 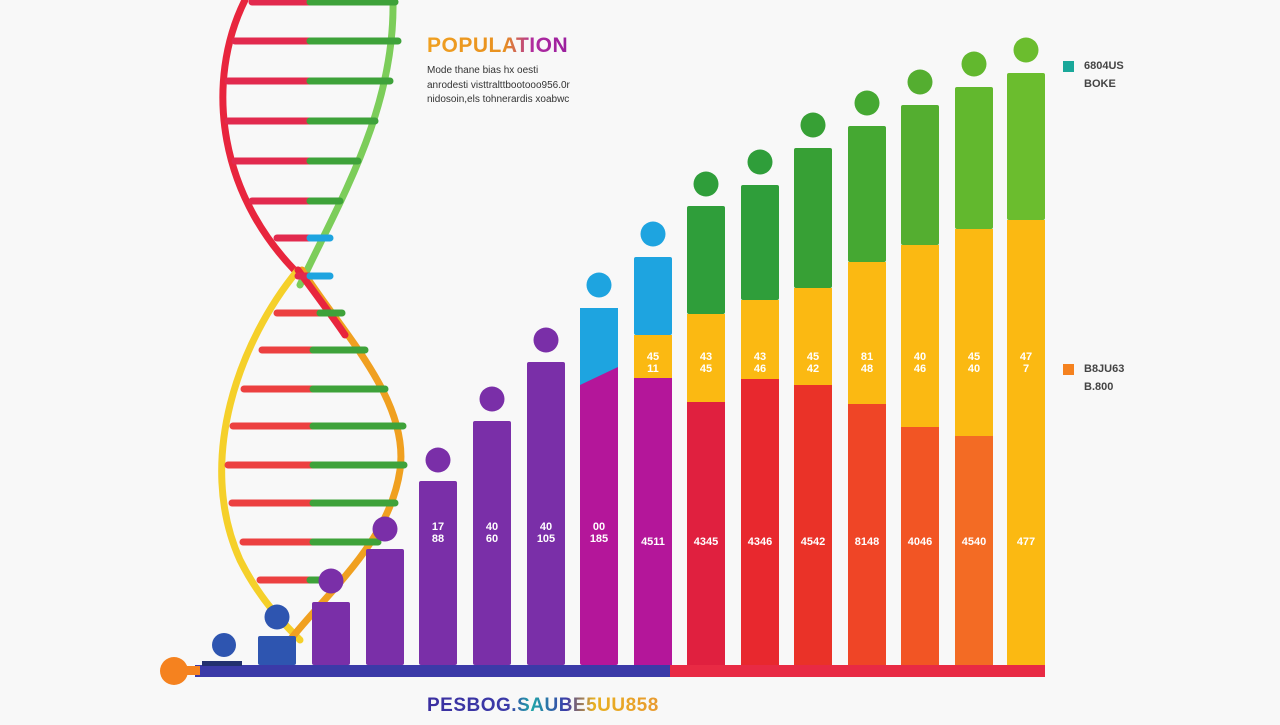 I want to click on baseline-cap, so click(x=190, y=670).